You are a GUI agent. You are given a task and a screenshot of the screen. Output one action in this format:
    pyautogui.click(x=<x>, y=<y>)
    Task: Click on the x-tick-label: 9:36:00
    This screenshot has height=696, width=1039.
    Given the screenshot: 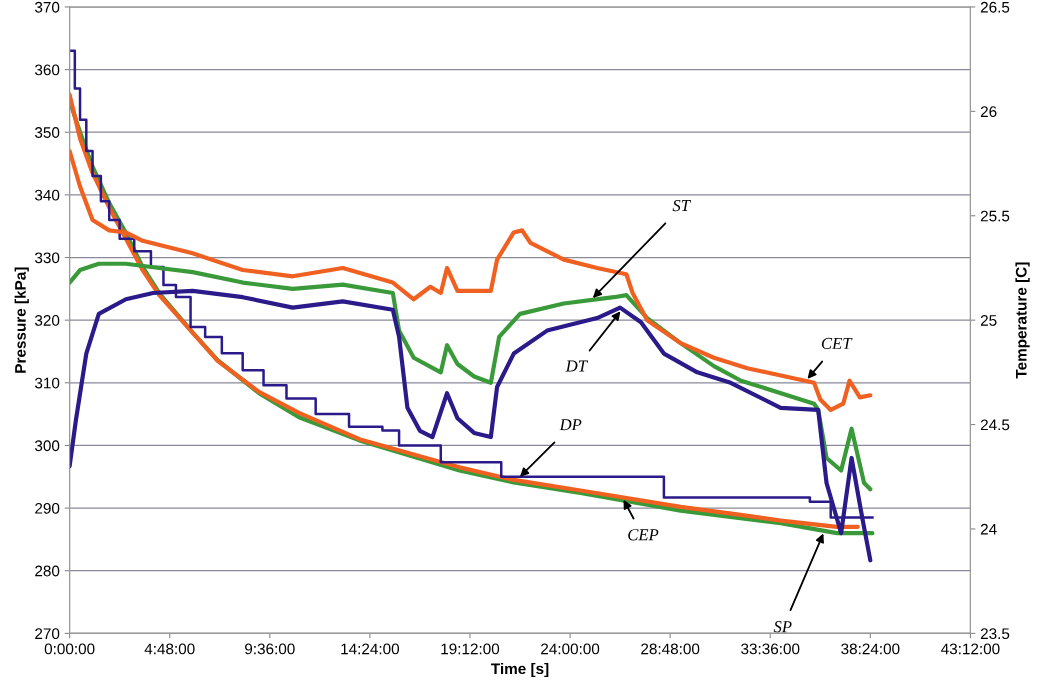 What is the action you would take?
    pyautogui.click(x=270, y=649)
    